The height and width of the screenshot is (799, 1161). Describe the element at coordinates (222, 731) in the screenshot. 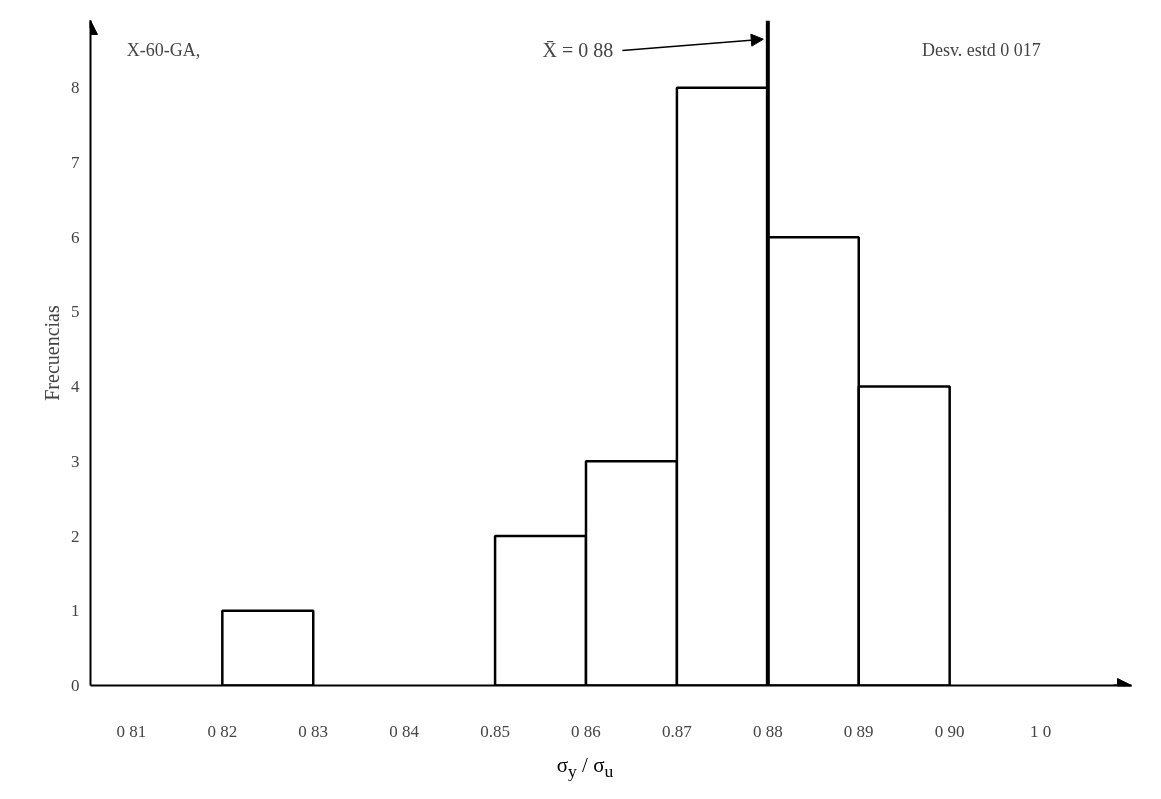

I see `x-tick-label: 0 82` at that location.